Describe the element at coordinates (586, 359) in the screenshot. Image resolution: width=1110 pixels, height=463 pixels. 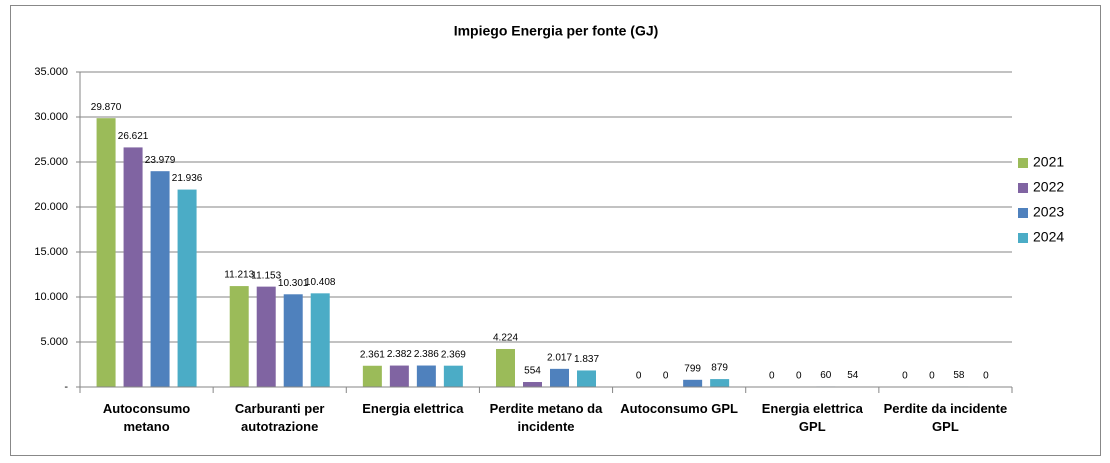
I see `data-label: 1.837` at that location.